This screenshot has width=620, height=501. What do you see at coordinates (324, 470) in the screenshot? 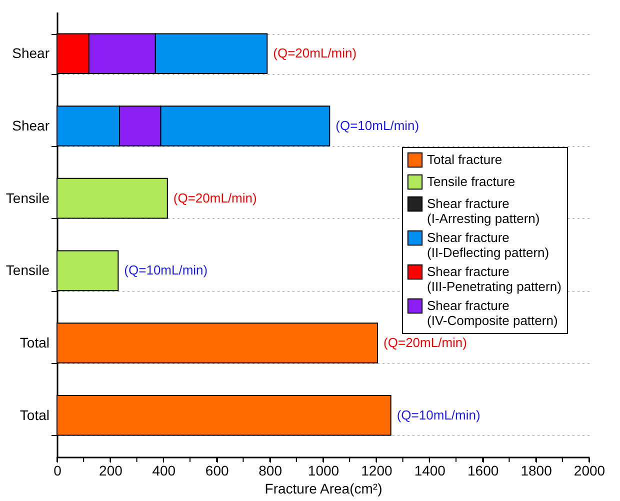
I see `x-tick-label: 1000` at bounding box center [324, 470].